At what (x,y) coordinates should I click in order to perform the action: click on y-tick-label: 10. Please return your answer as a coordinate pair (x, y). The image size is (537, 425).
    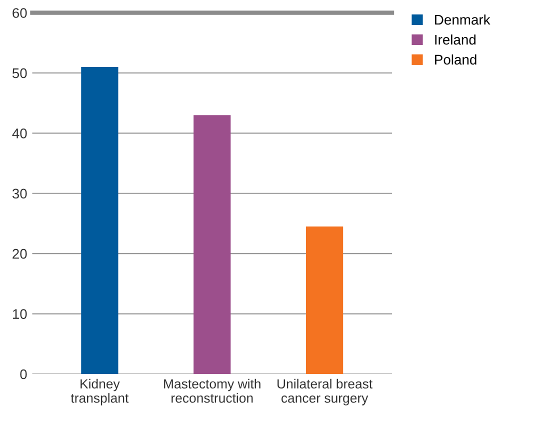
    Looking at the image, I should click on (19, 314).